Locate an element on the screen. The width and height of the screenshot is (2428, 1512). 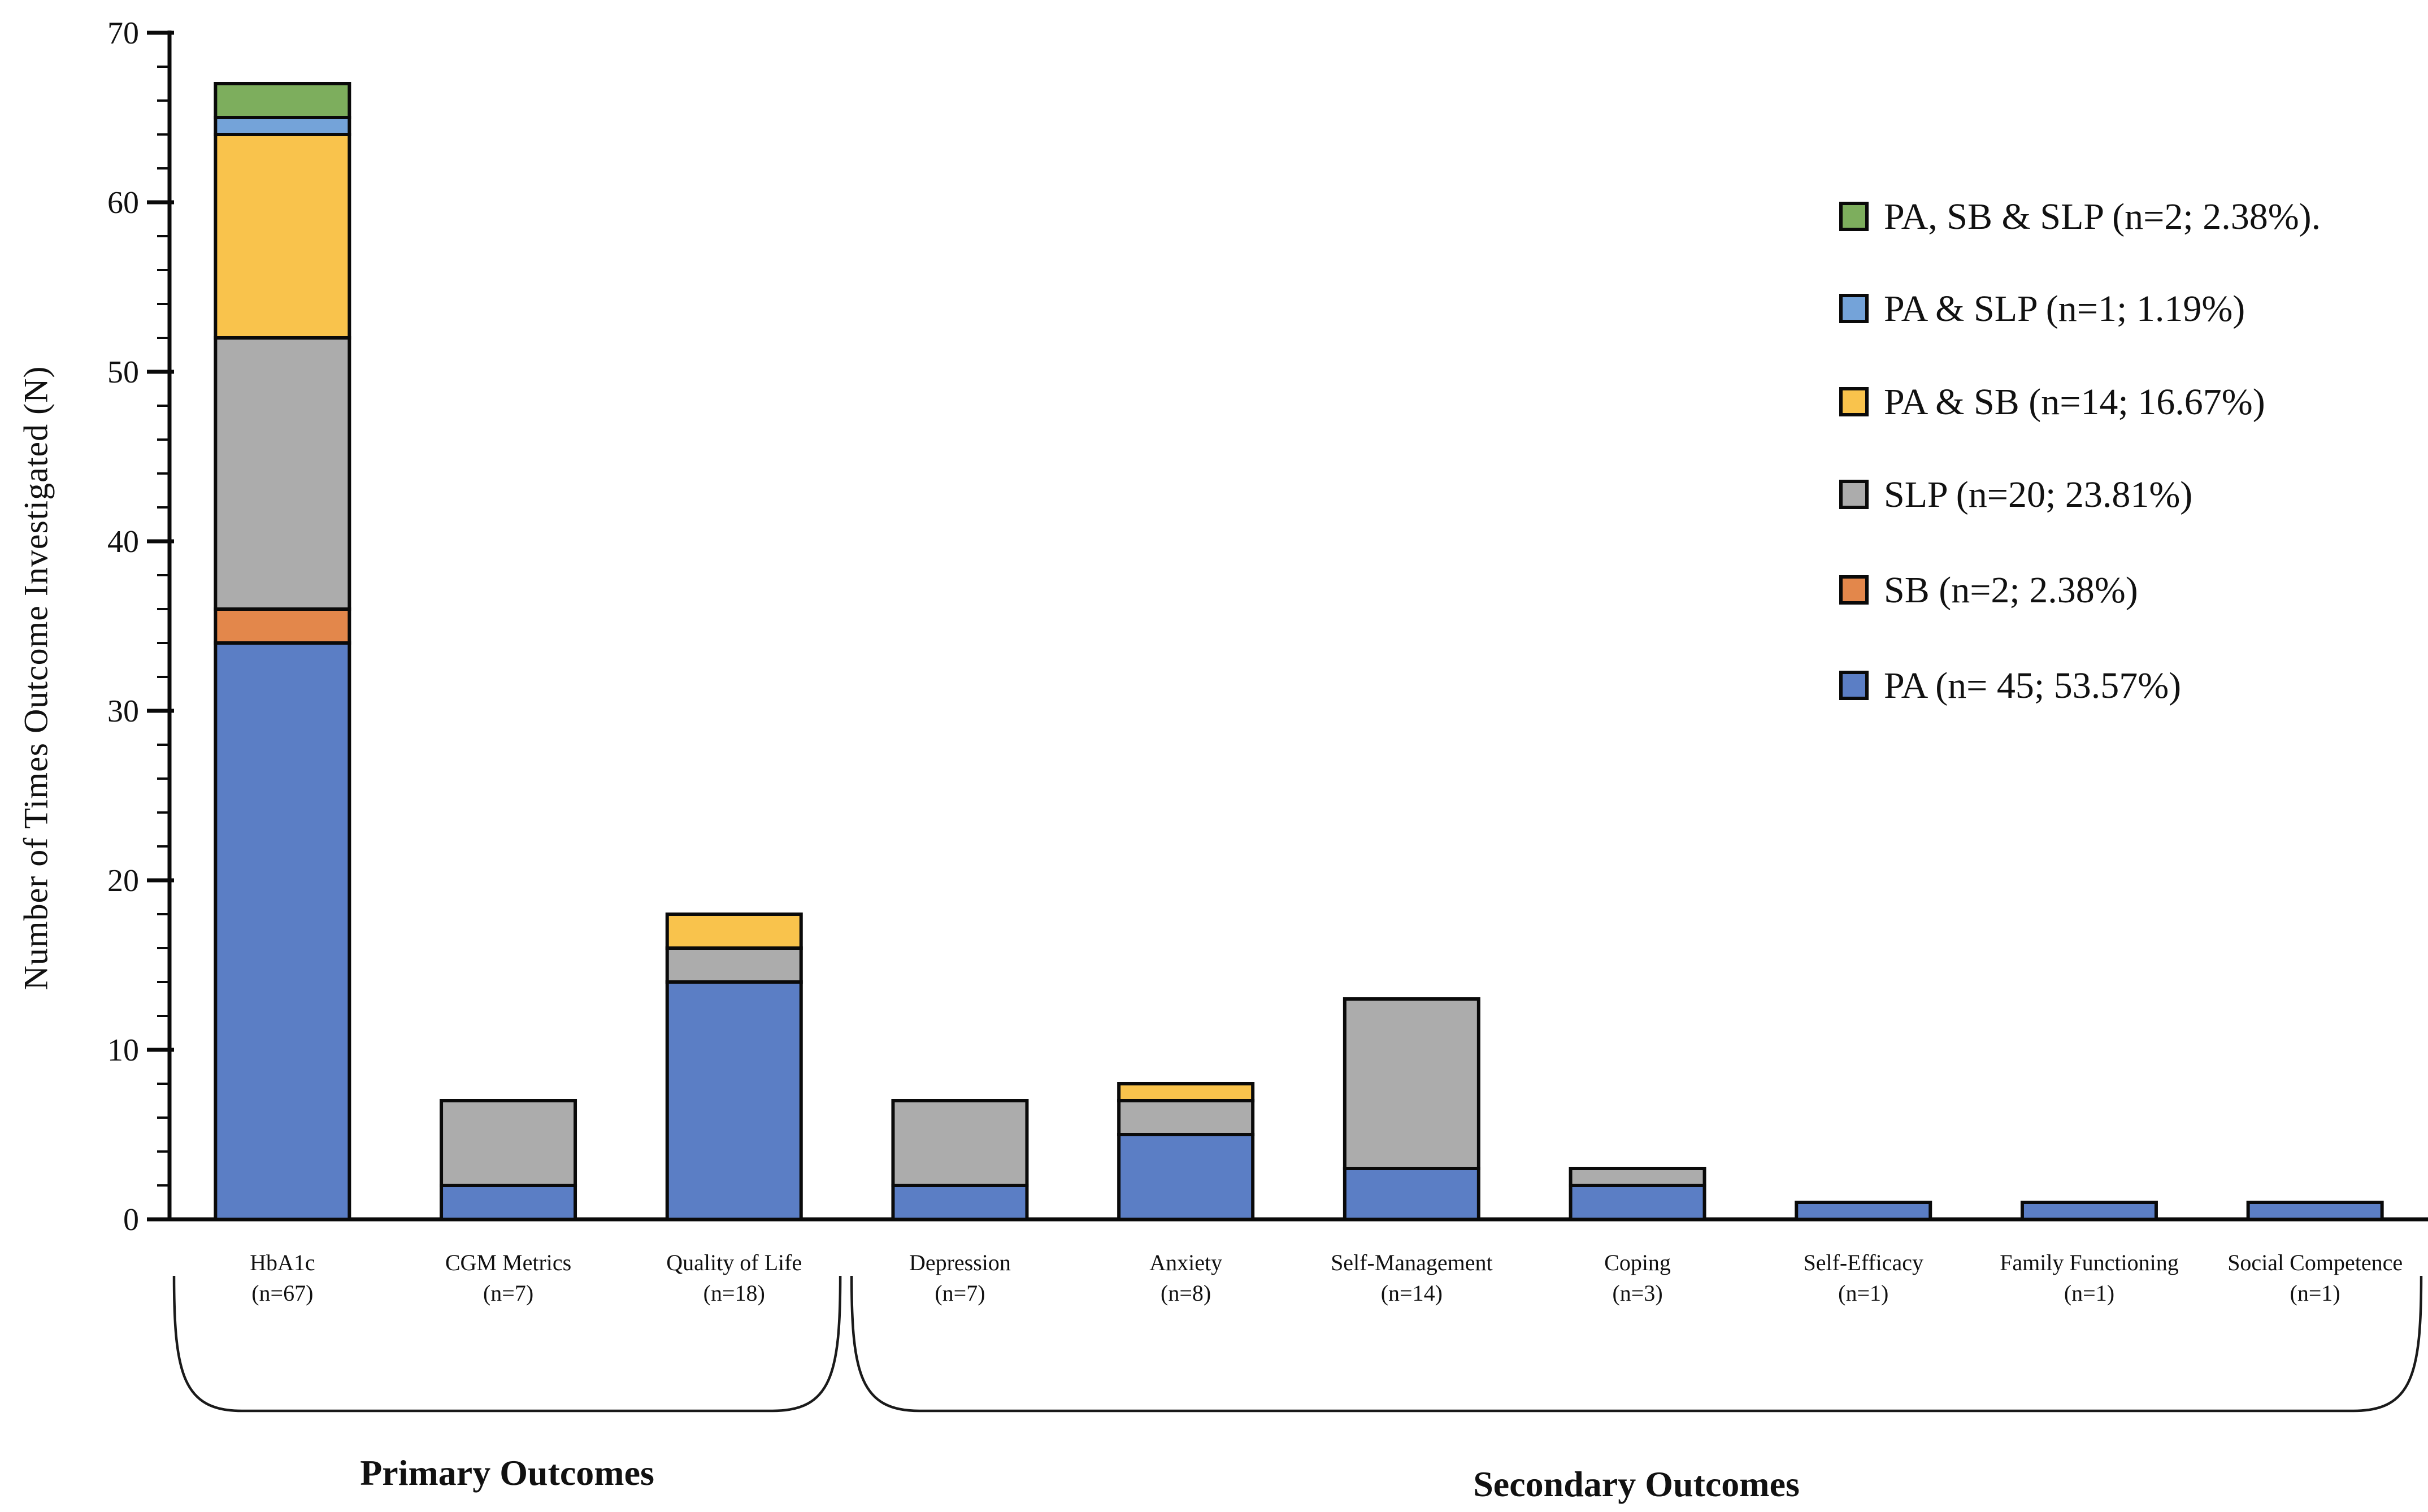
category-sublabel: (n=8) is located at coordinates (1186, 1293).